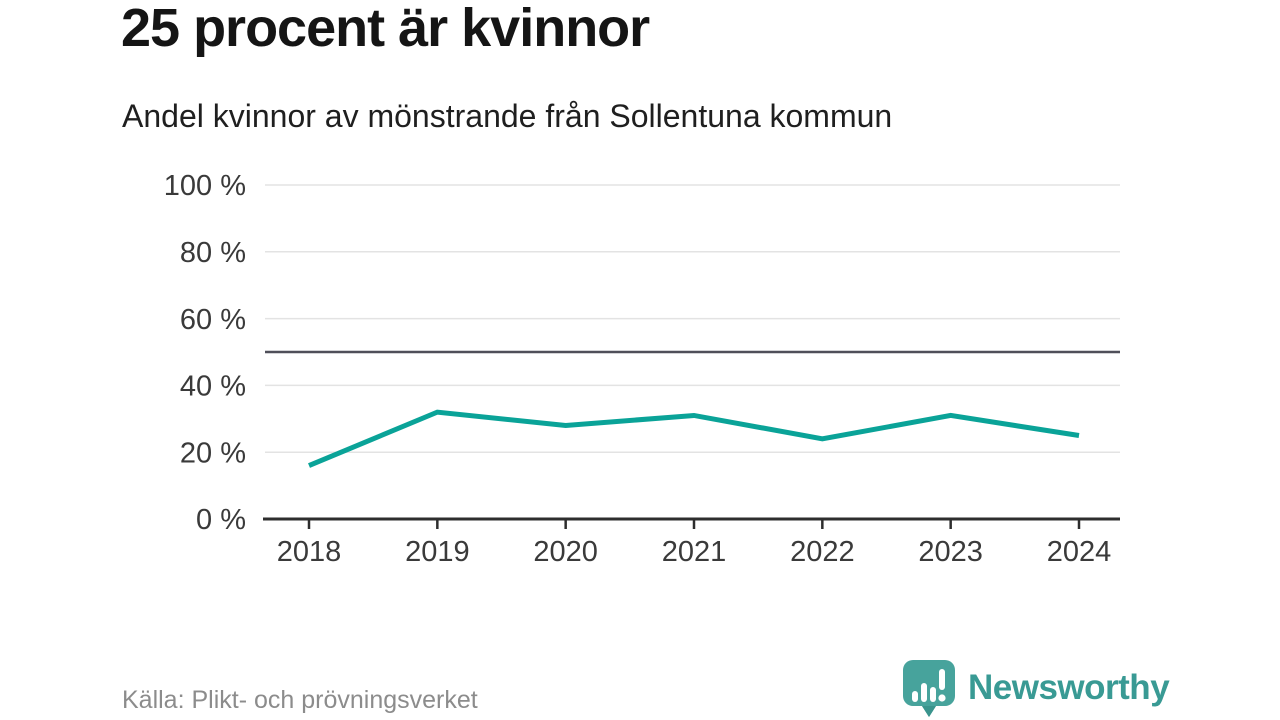  I want to click on y-tick-label: 0 %, so click(221, 520).